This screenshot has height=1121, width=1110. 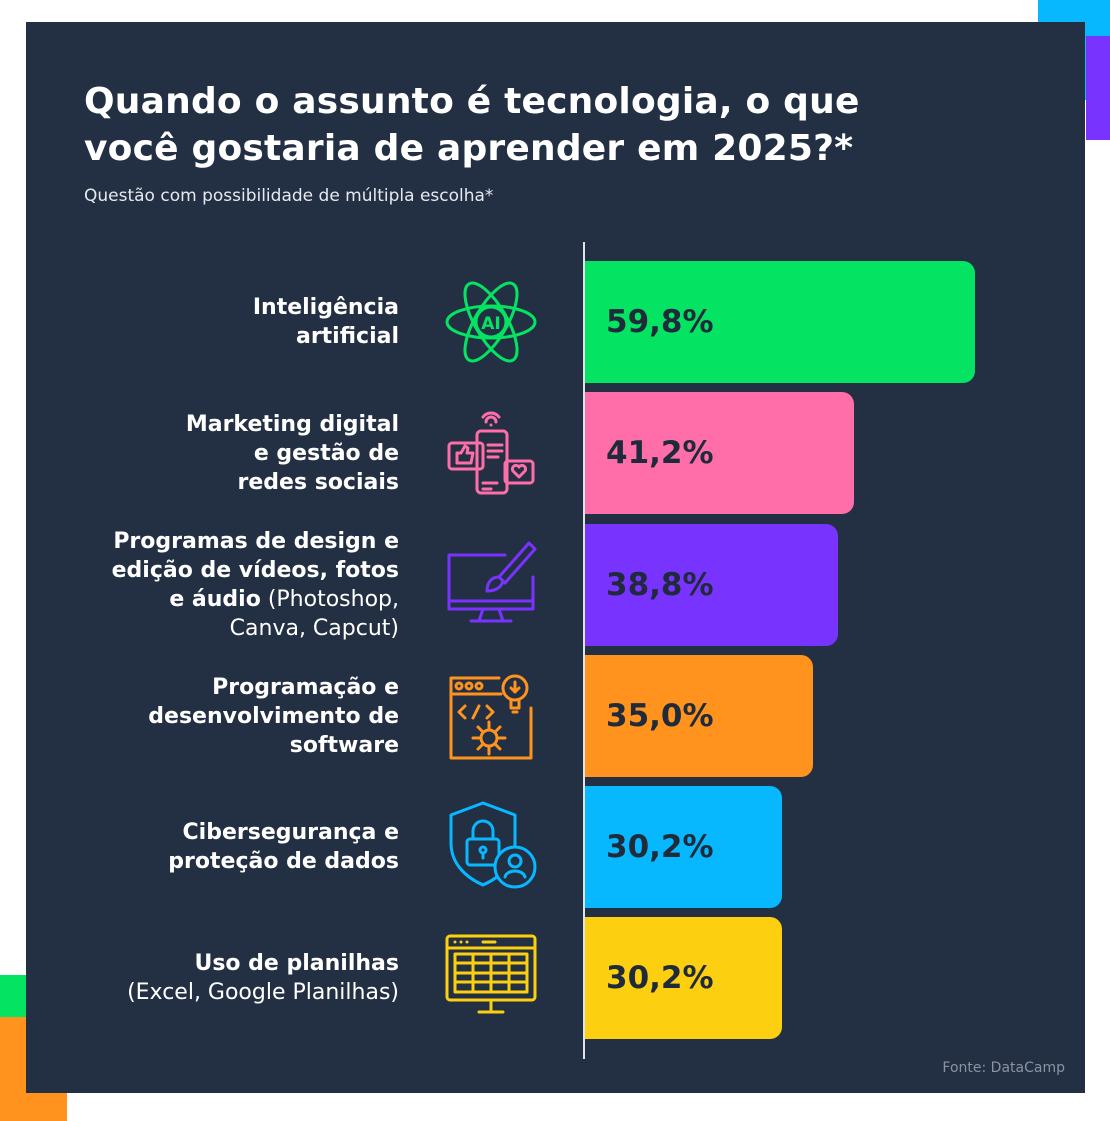 What do you see at coordinates (1098, 88) in the screenshot?
I see `corner-decoration-purple` at bounding box center [1098, 88].